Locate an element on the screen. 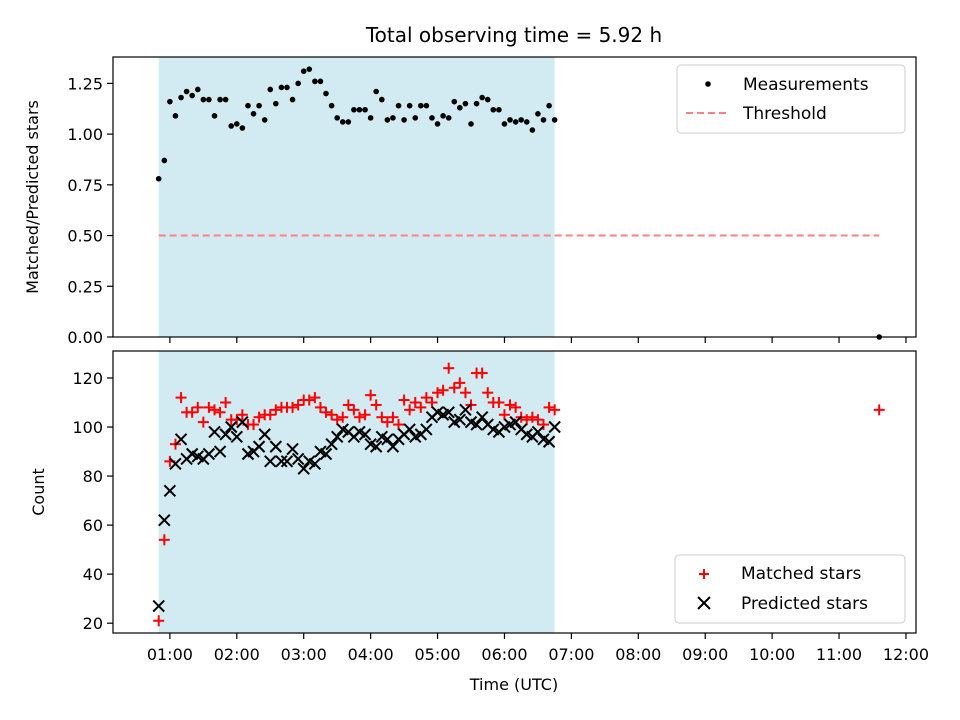  x-tick-label: 09:00 is located at coordinates (705, 654).